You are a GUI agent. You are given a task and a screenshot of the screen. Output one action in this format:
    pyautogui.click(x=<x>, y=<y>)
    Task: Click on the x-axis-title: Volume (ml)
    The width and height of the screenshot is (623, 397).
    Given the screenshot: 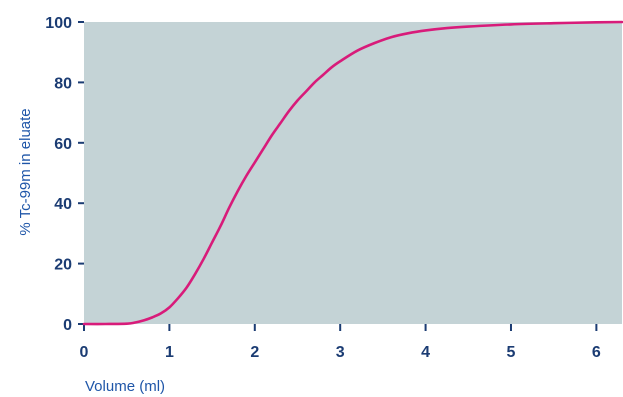 What is the action you would take?
    pyautogui.click(x=125, y=386)
    